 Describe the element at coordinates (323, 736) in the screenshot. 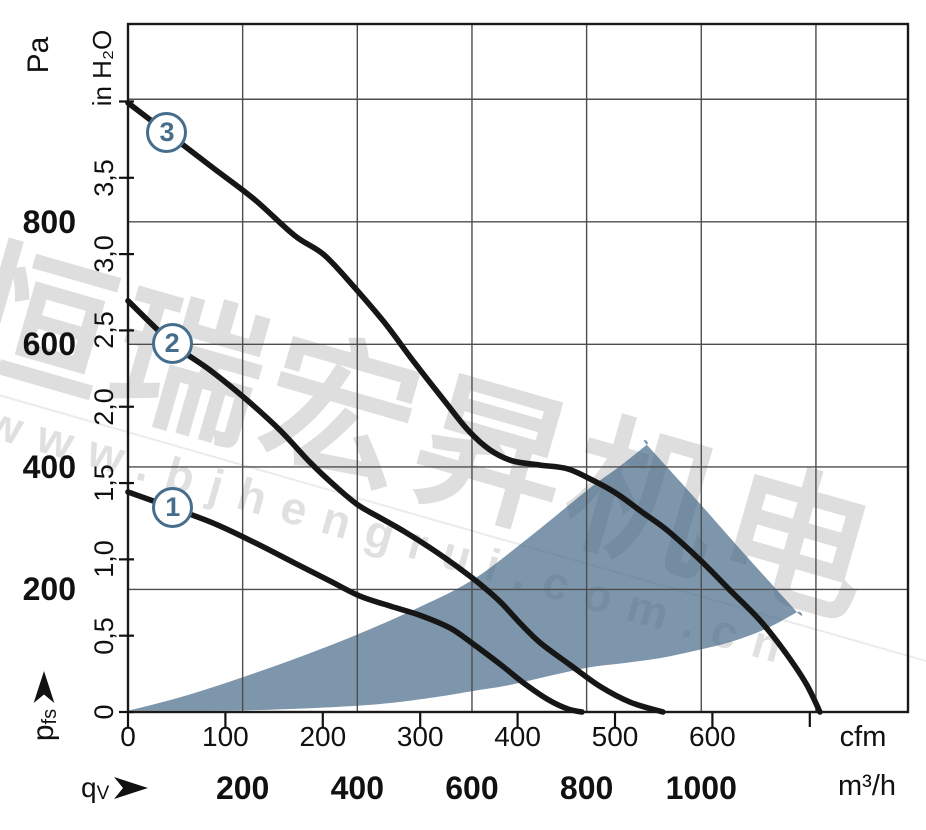

I see `cfm-tick-label-200: 200` at that location.